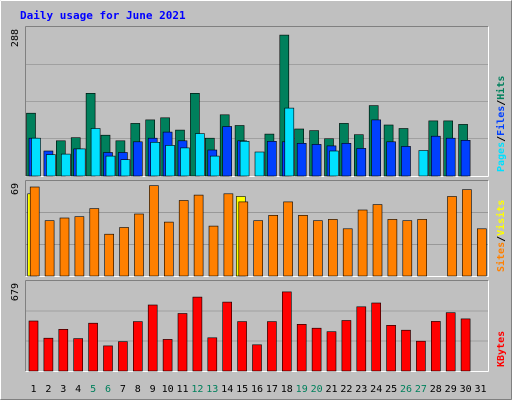  I want to click on x-tick-label: 17, so click(272, 389).